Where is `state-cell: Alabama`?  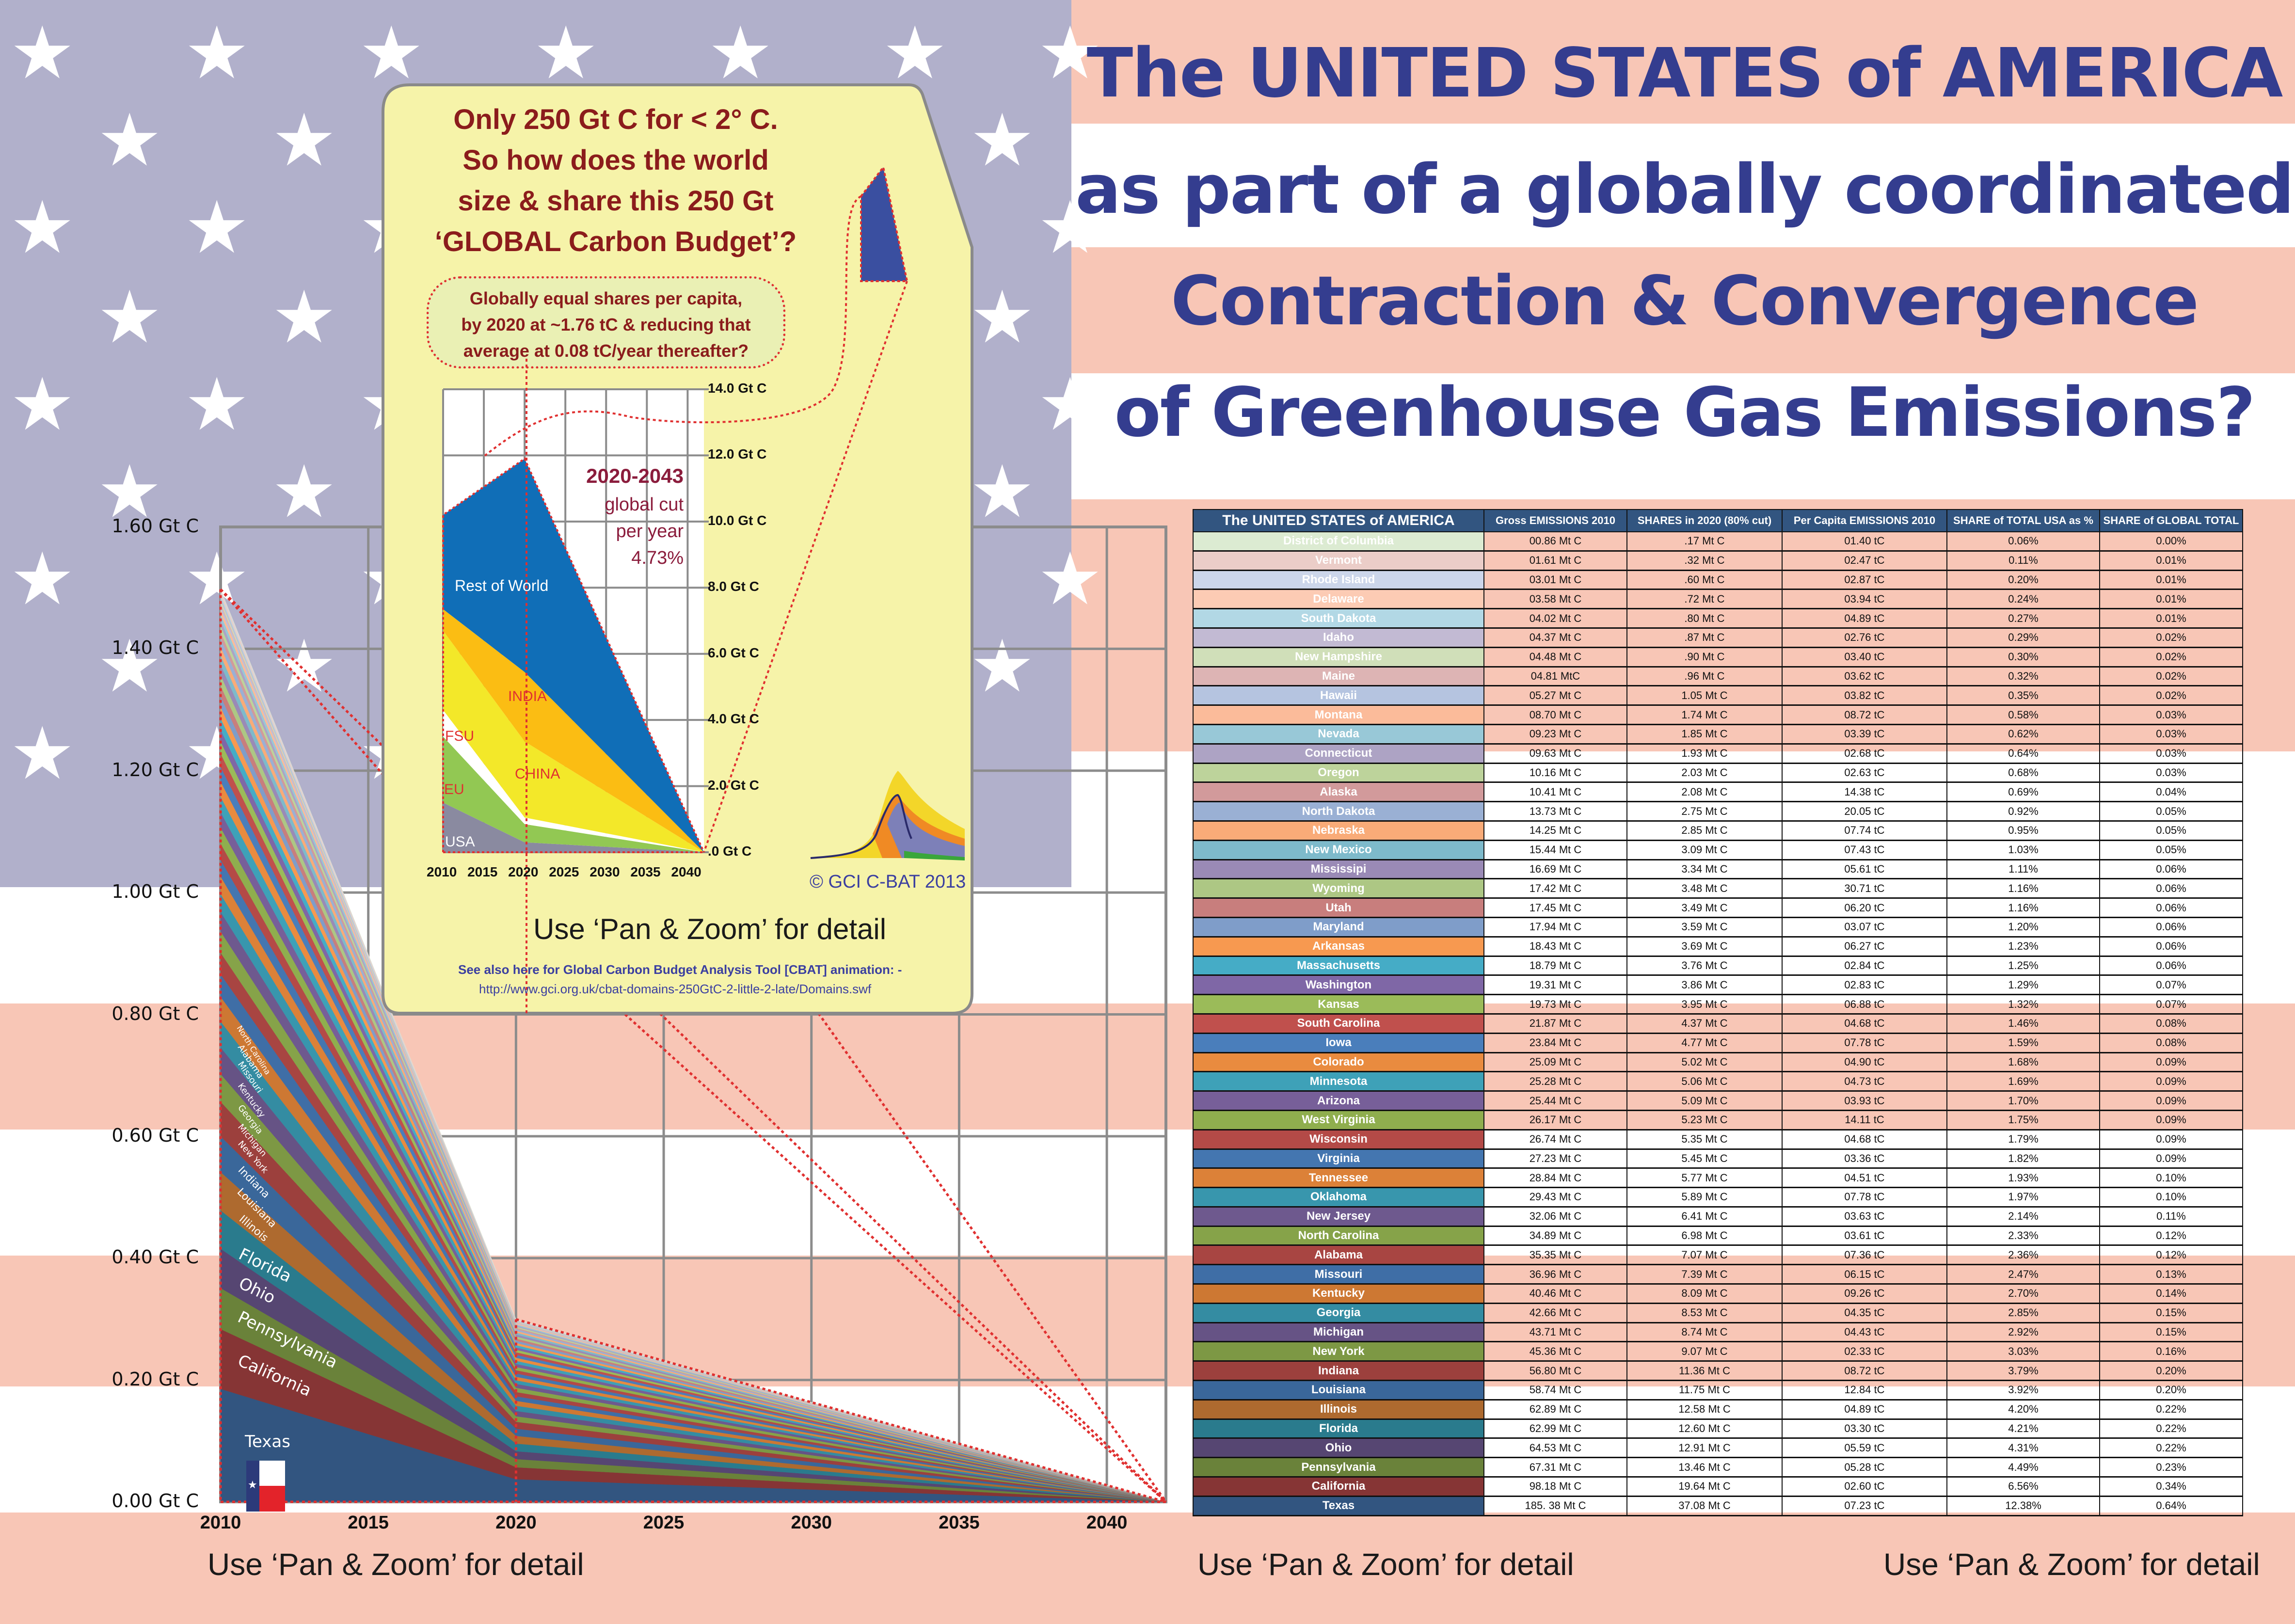
state-cell: Alabama is located at coordinates (1339, 1255).